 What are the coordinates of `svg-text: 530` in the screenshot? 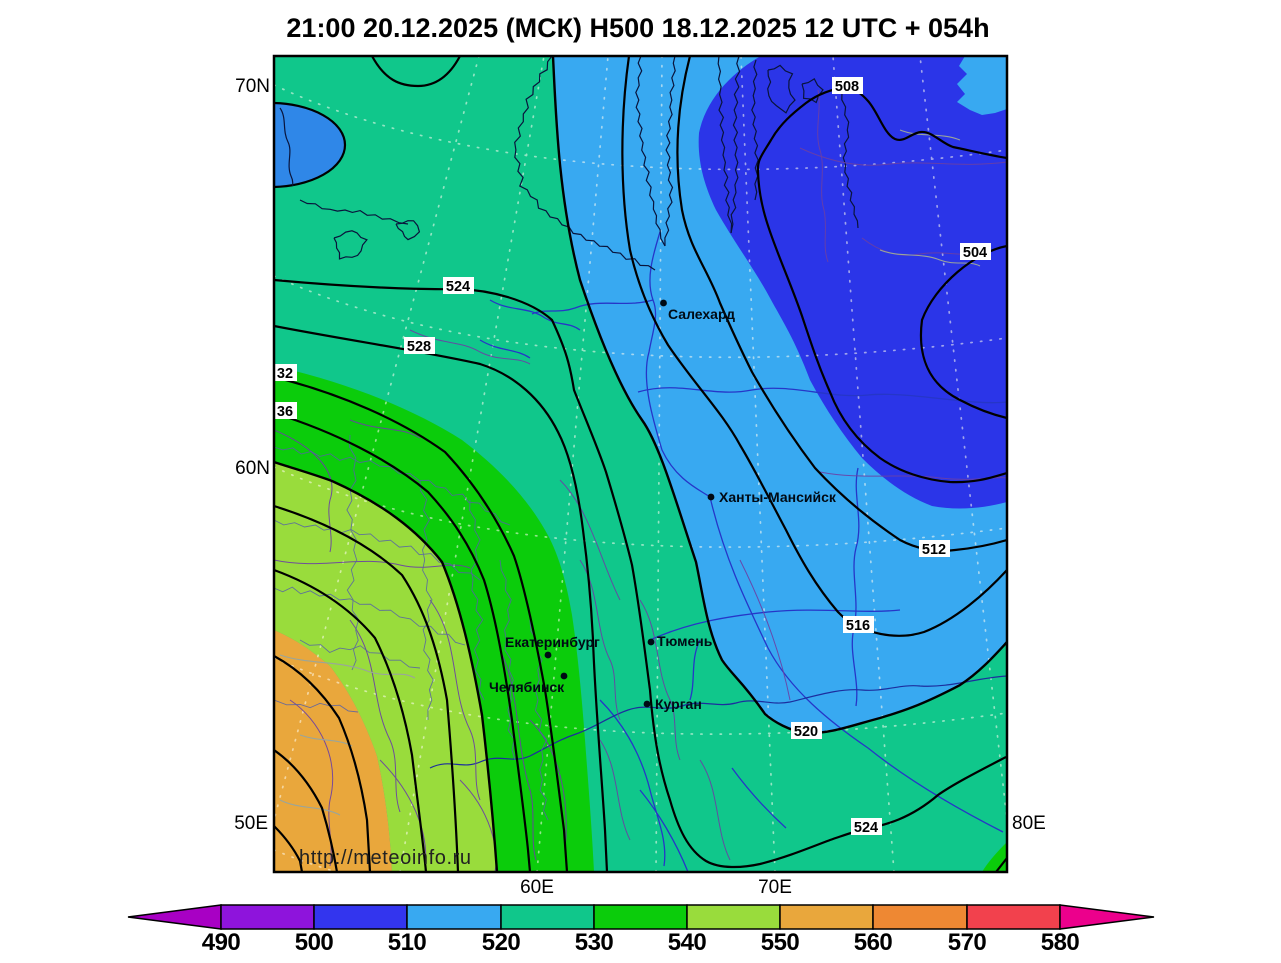 It's located at (594, 942).